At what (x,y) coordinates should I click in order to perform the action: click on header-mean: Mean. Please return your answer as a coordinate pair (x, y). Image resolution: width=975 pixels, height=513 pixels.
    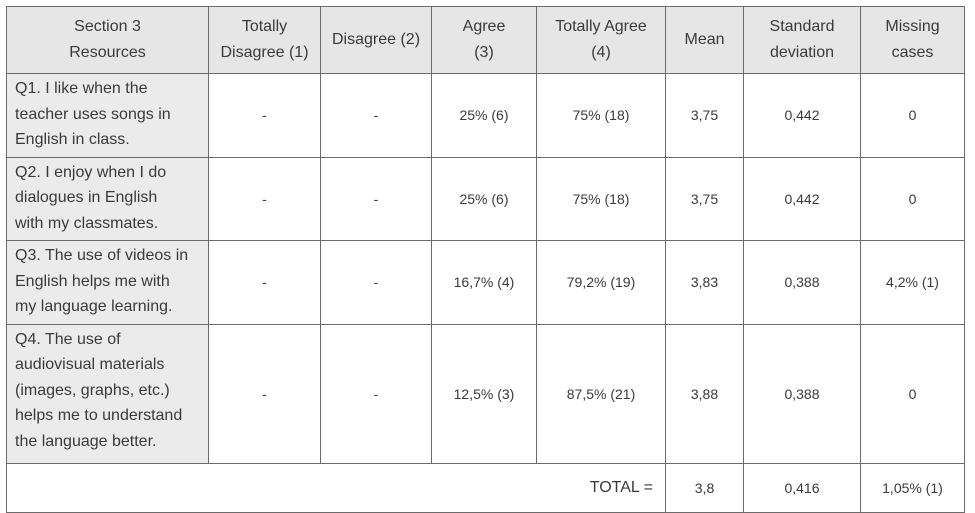
    Looking at the image, I should click on (704, 40).